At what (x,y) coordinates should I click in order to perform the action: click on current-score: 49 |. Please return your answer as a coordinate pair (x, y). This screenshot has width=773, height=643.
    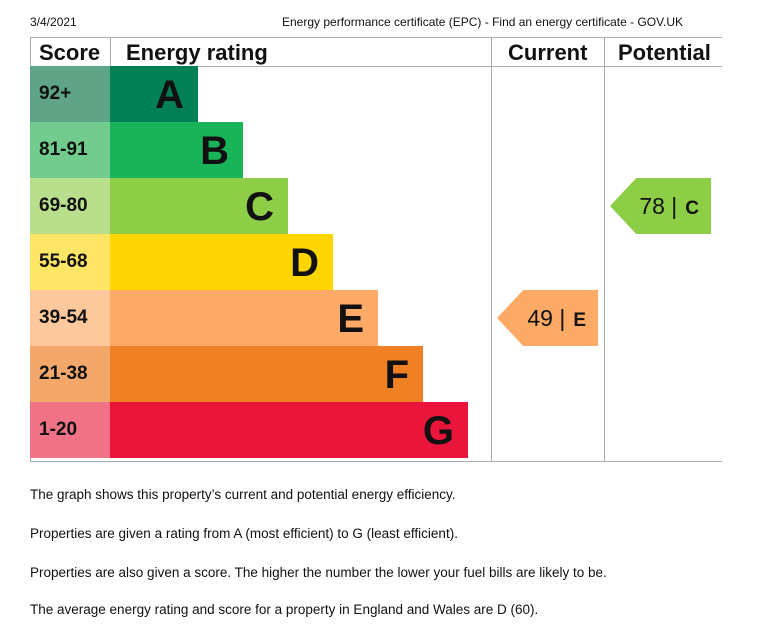
    Looking at the image, I should click on (546, 318).